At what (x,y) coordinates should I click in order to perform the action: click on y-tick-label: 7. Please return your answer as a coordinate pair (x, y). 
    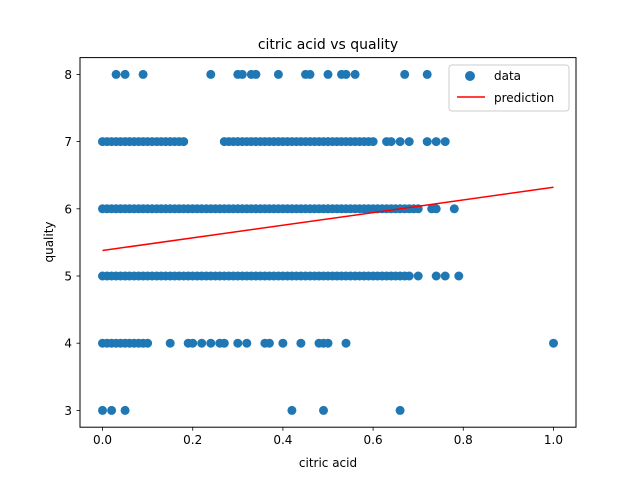
    Looking at the image, I should click on (68, 142).